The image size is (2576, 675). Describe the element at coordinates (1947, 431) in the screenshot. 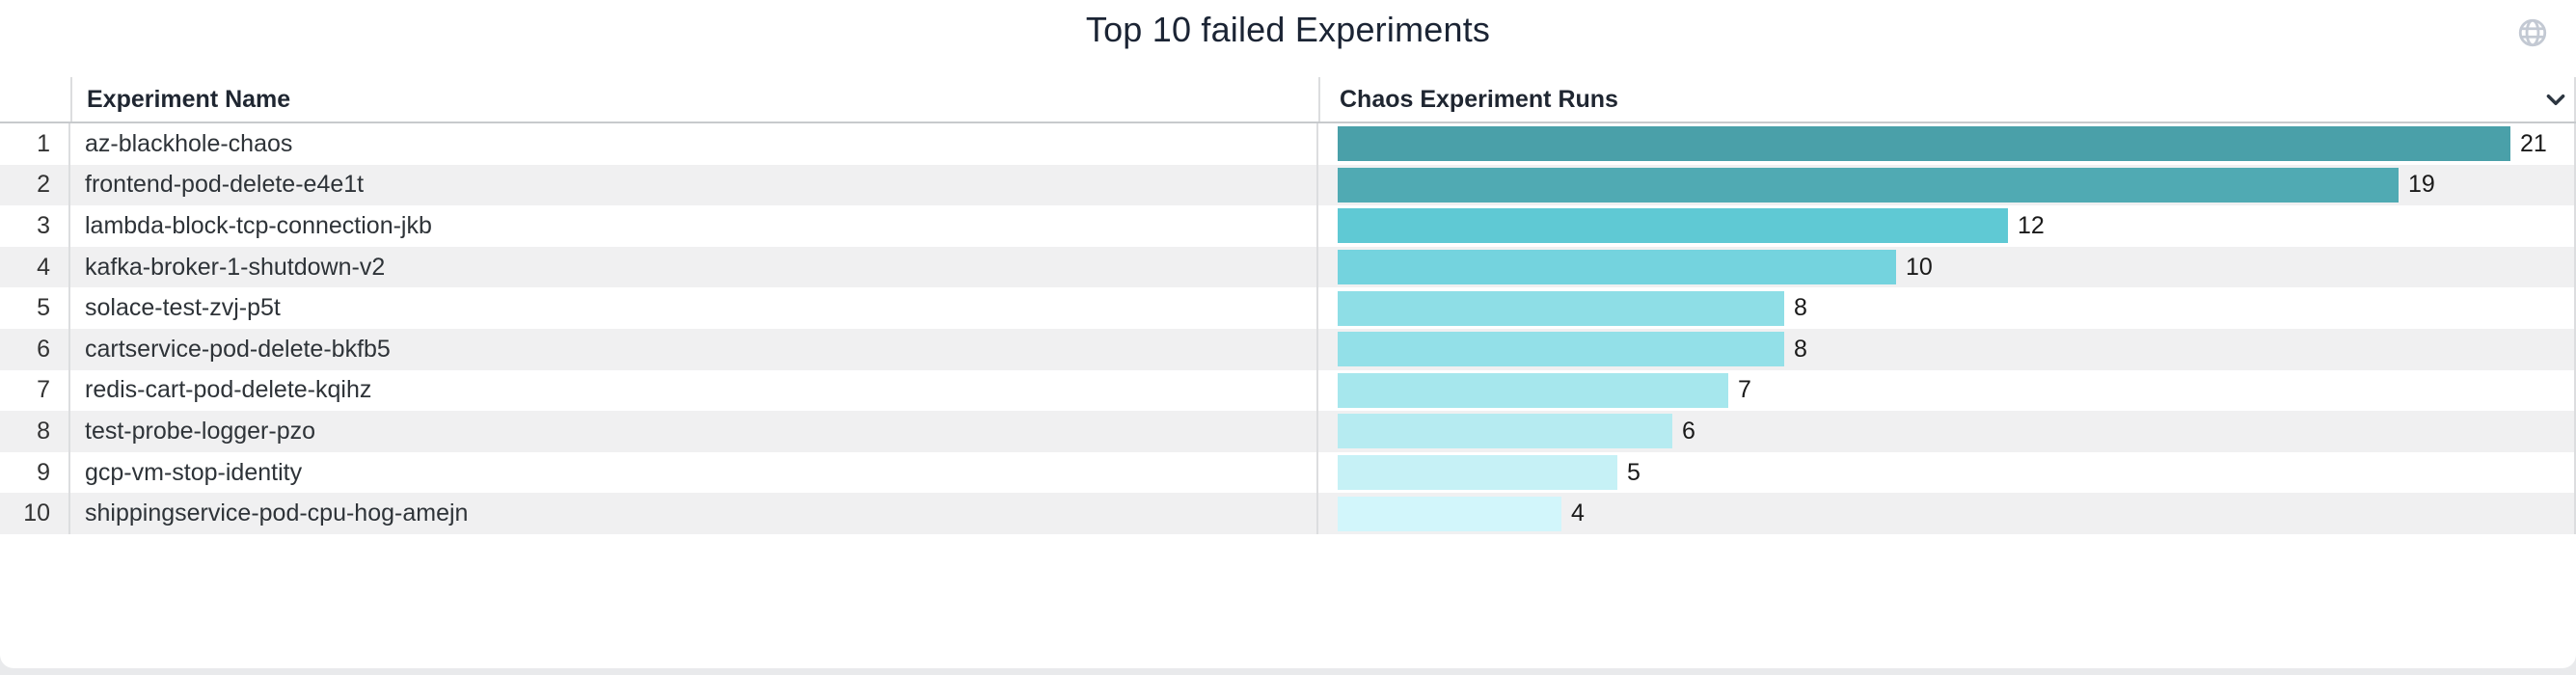

I see `experiment-runs-cell: 6` at that location.